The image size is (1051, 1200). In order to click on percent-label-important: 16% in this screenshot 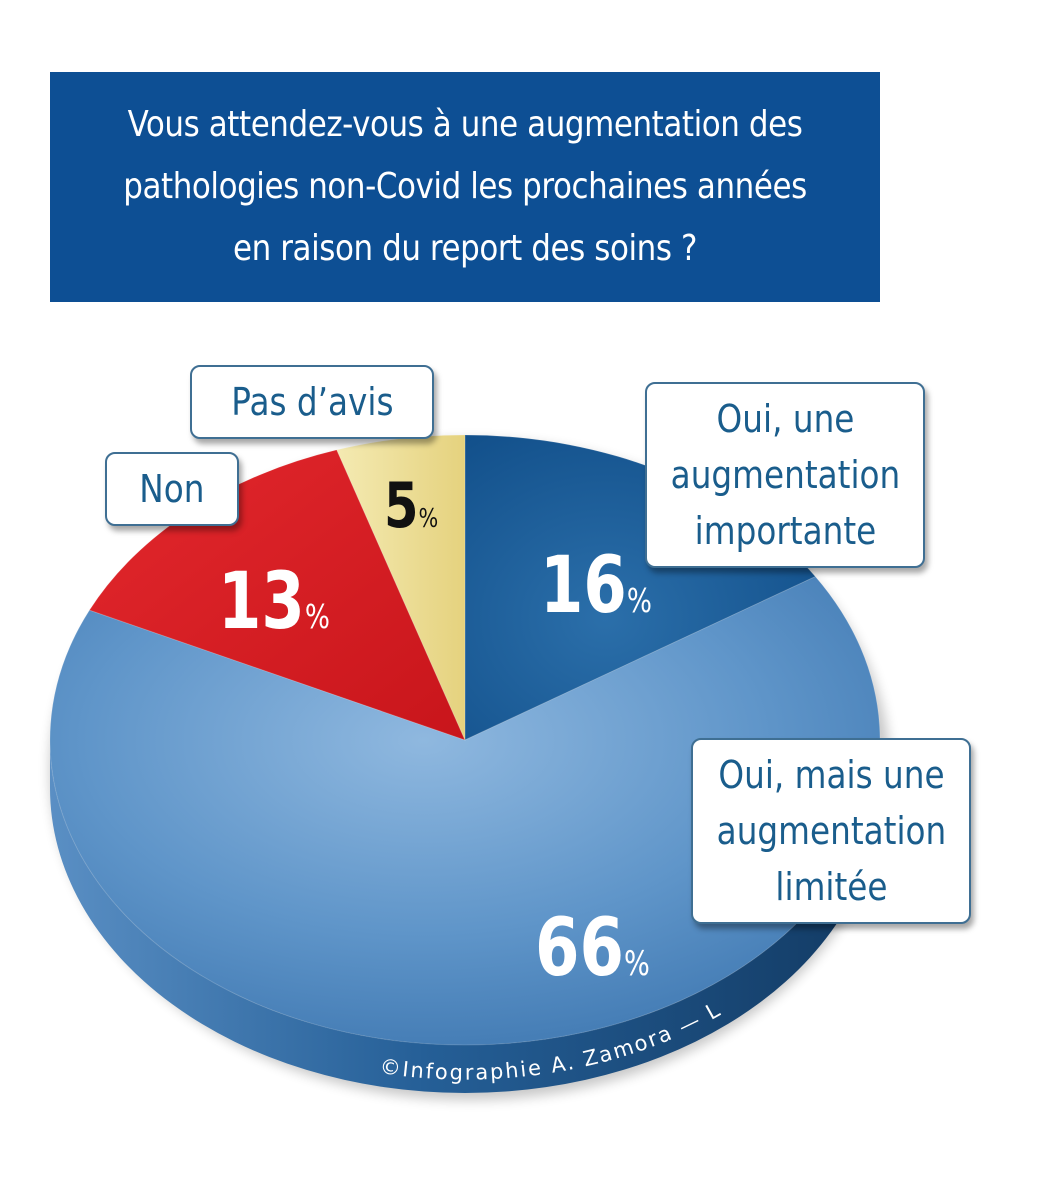, I will do `click(596, 585)`.